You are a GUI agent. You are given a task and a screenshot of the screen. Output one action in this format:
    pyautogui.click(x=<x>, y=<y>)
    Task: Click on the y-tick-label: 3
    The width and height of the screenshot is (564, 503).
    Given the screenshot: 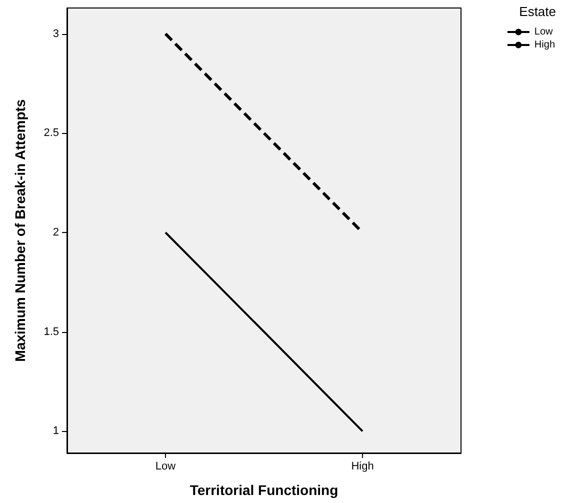 What is the action you would take?
    pyautogui.click(x=55, y=34)
    